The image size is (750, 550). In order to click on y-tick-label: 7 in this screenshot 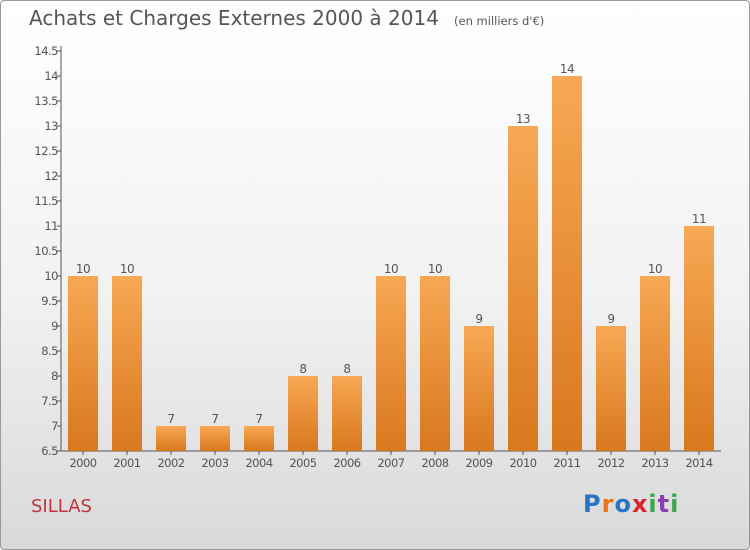, I will do `click(54, 426)`.